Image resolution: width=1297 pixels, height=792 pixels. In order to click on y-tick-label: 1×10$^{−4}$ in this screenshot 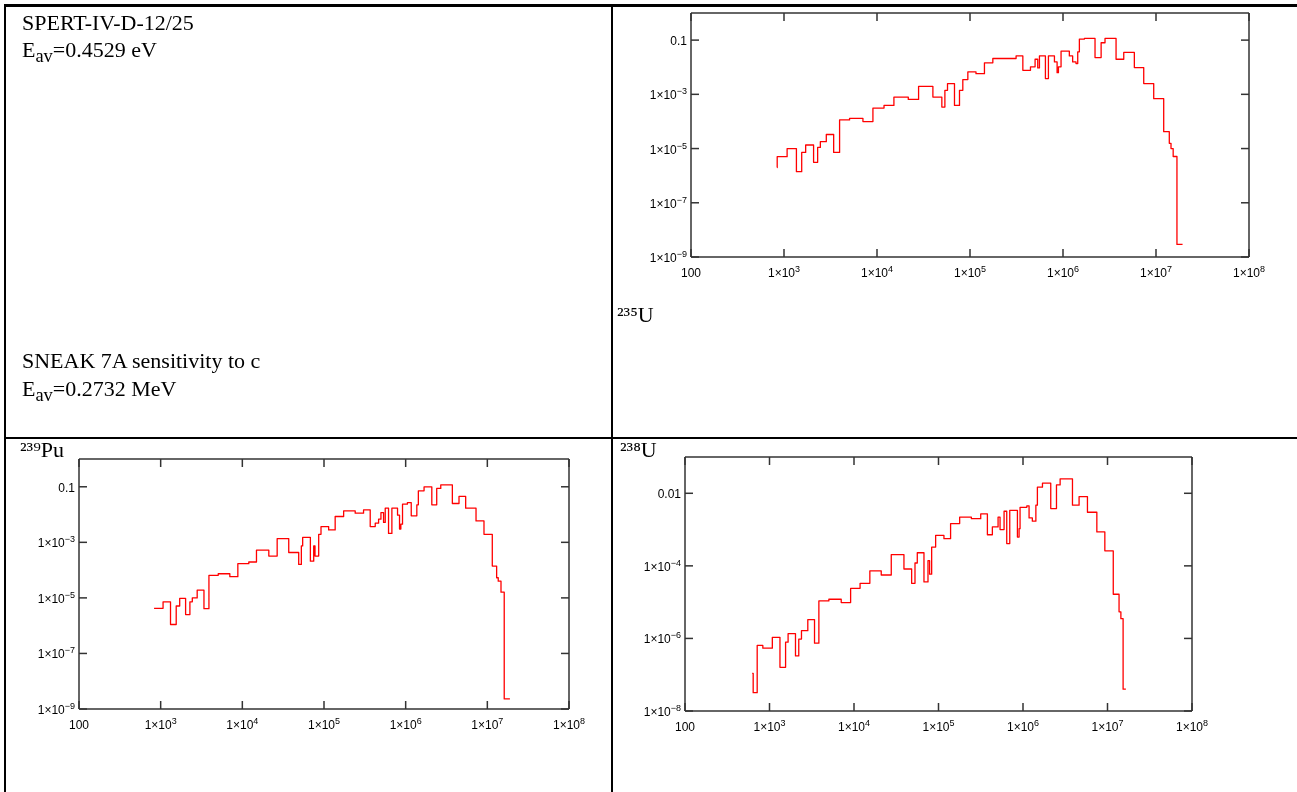, I will do `click(662, 565)`.